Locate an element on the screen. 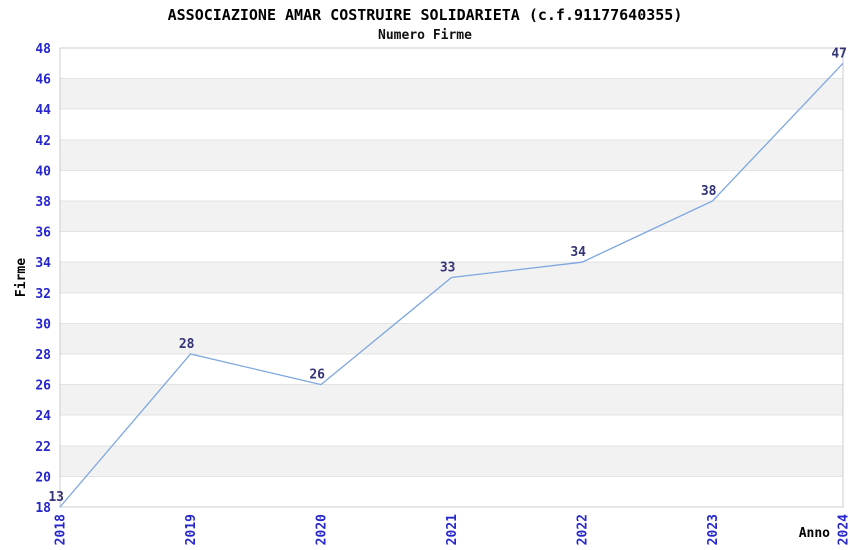 Image resolution: width=850 pixels, height=550 pixels. y-tick-label: 48 is located at coordinates (43, 49).